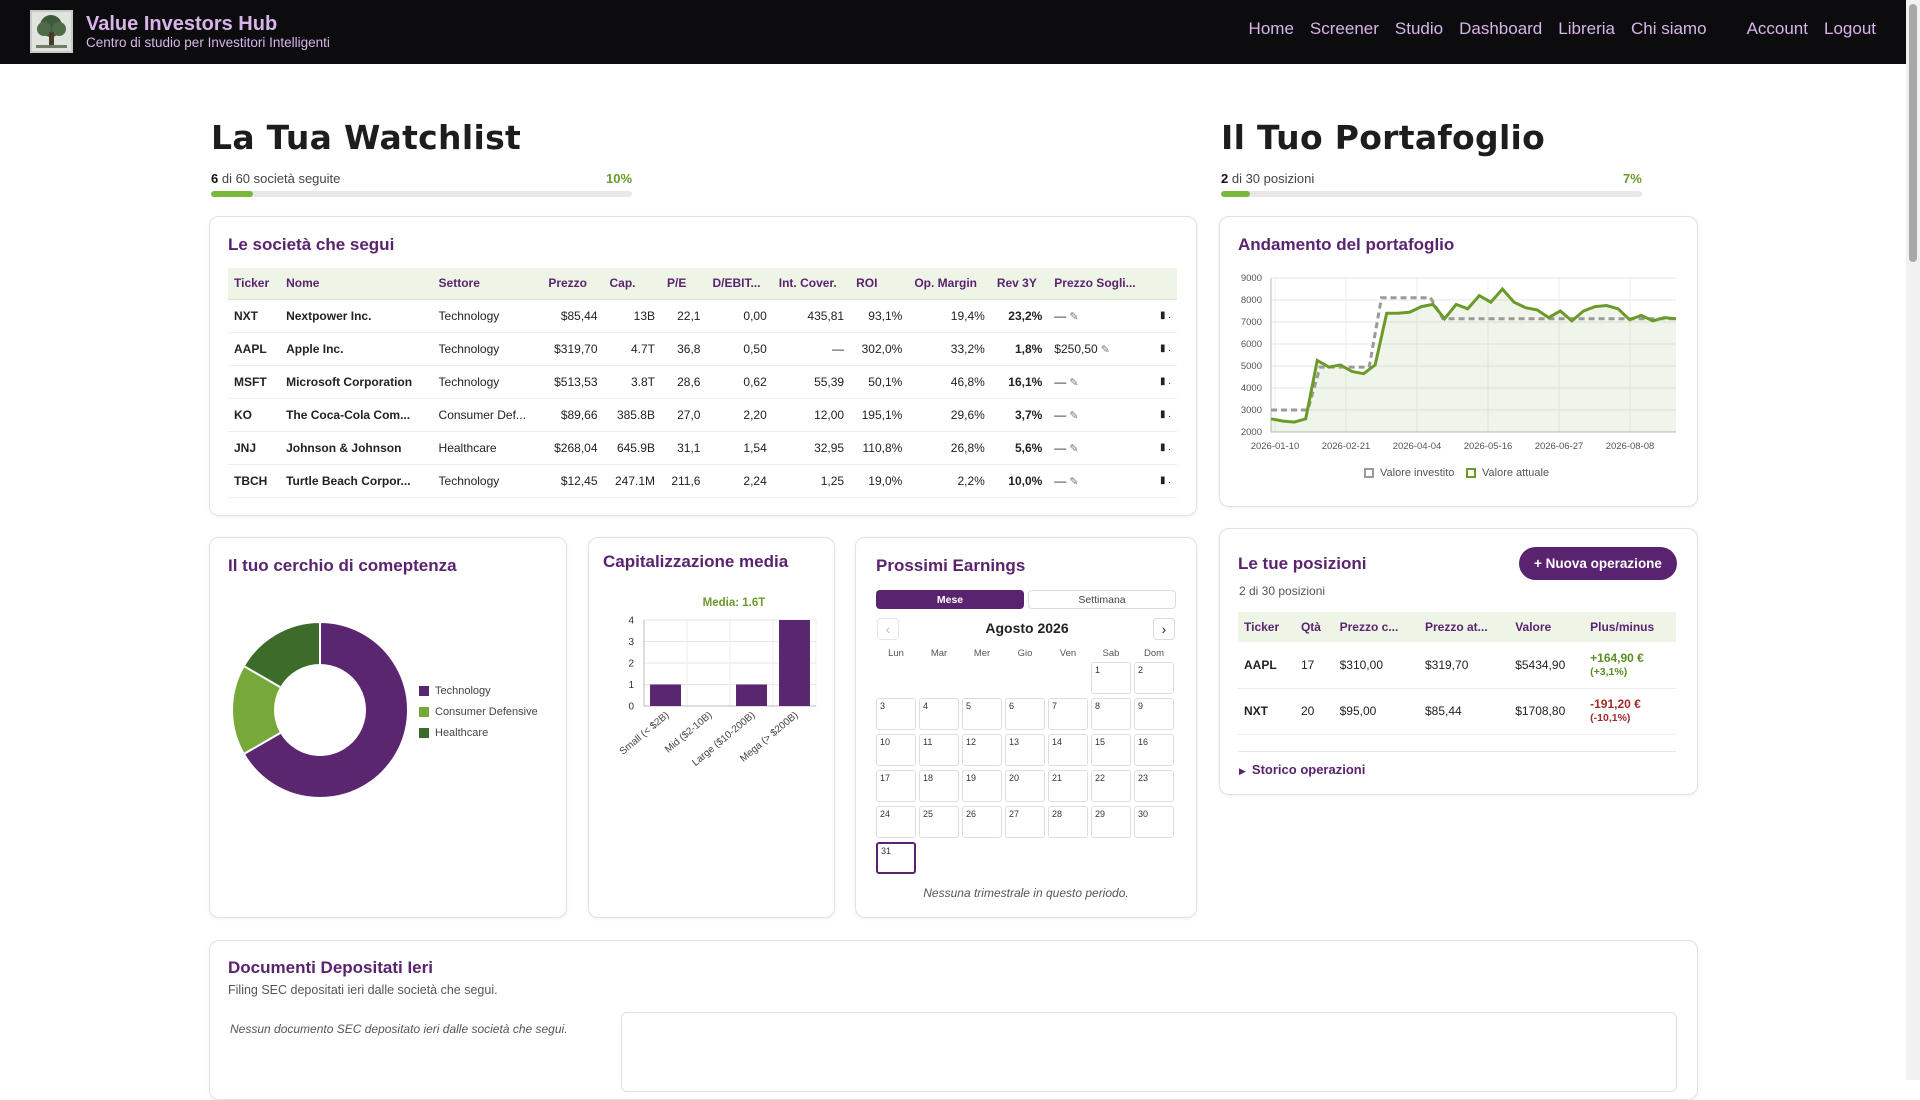 The image size is (1920, 1100). I want to click on calendar-day: 16, so click(1154, 750).